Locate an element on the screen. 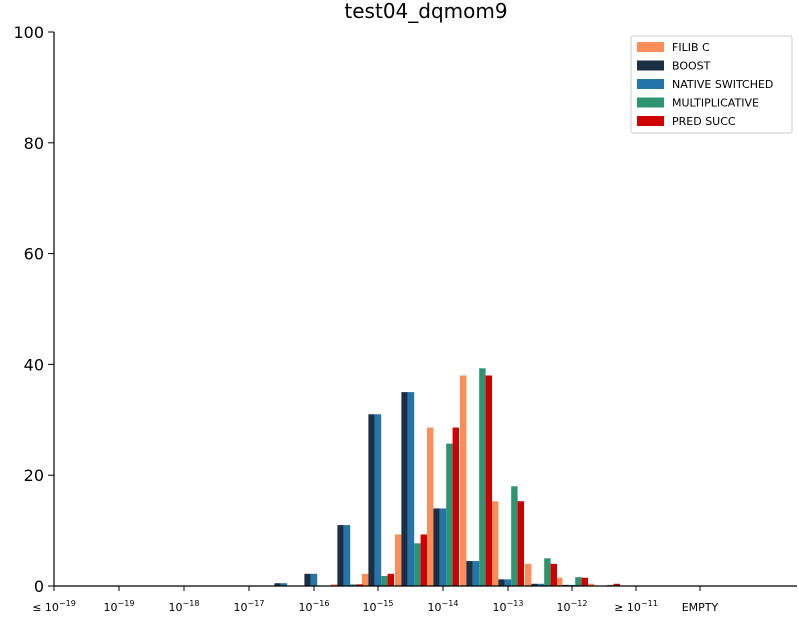  y-tick-label: 60 is located at coordinates (34, 254).